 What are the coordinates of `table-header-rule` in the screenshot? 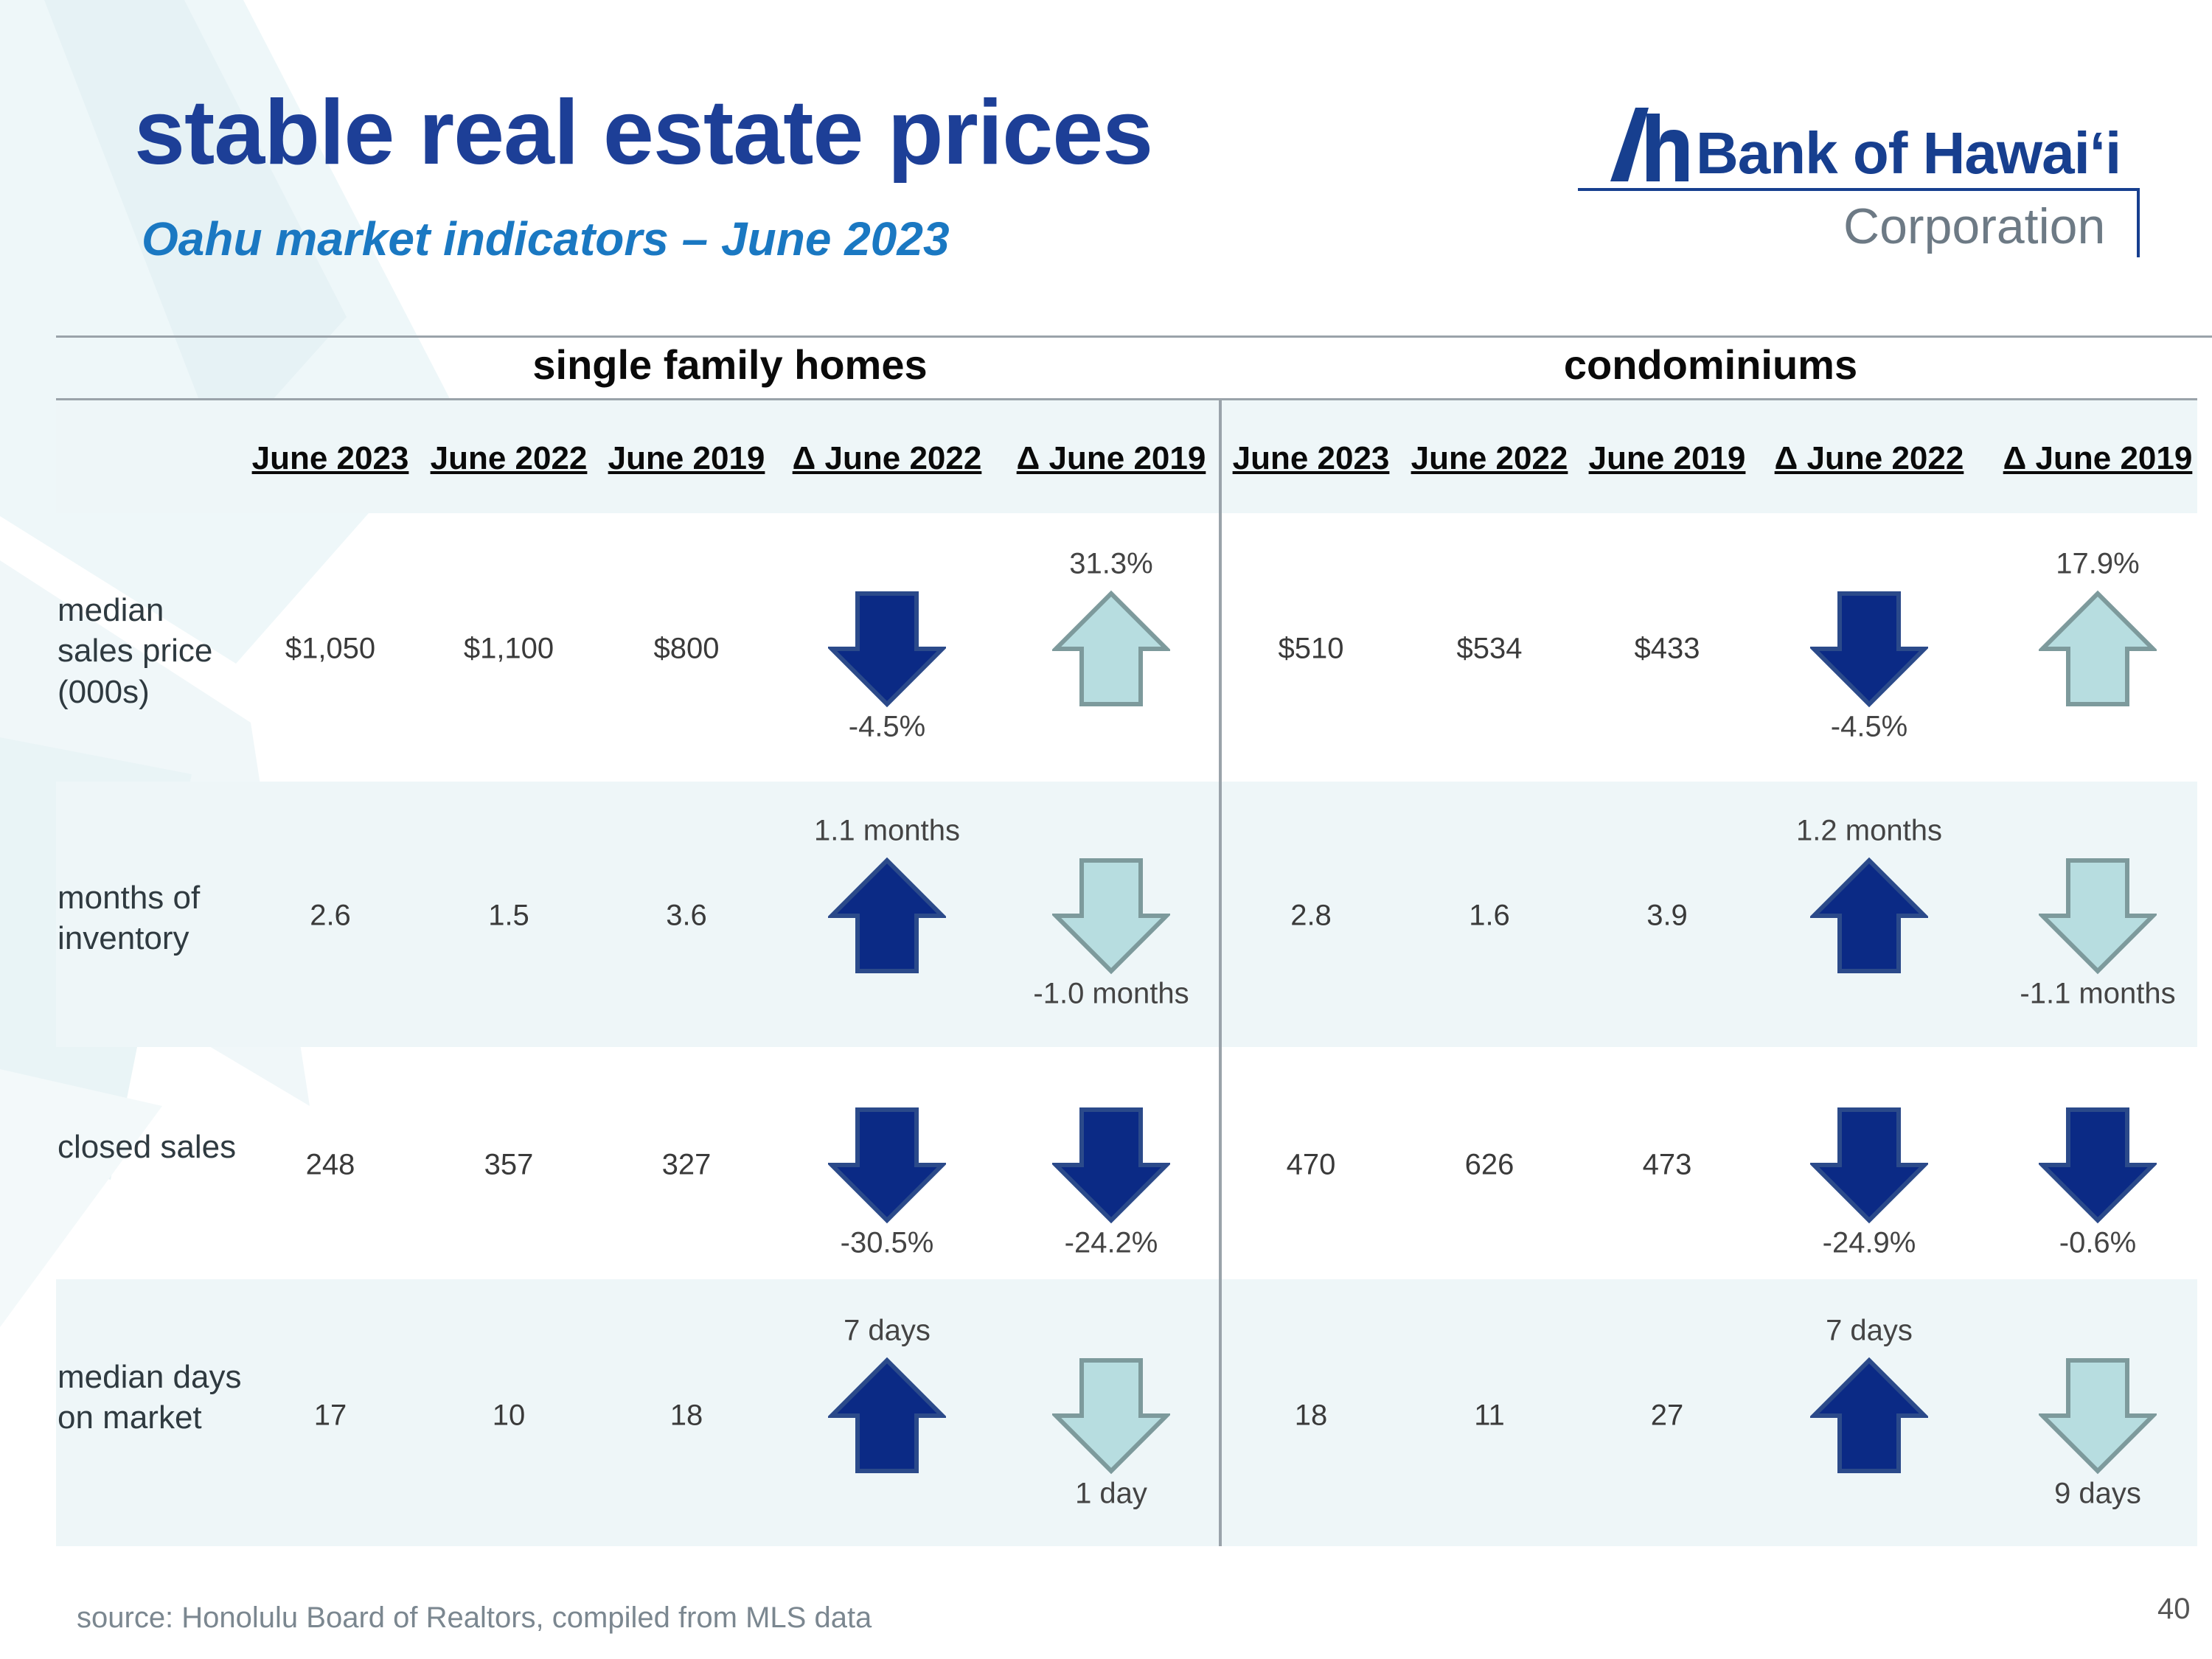 It's located at (1126, 399).